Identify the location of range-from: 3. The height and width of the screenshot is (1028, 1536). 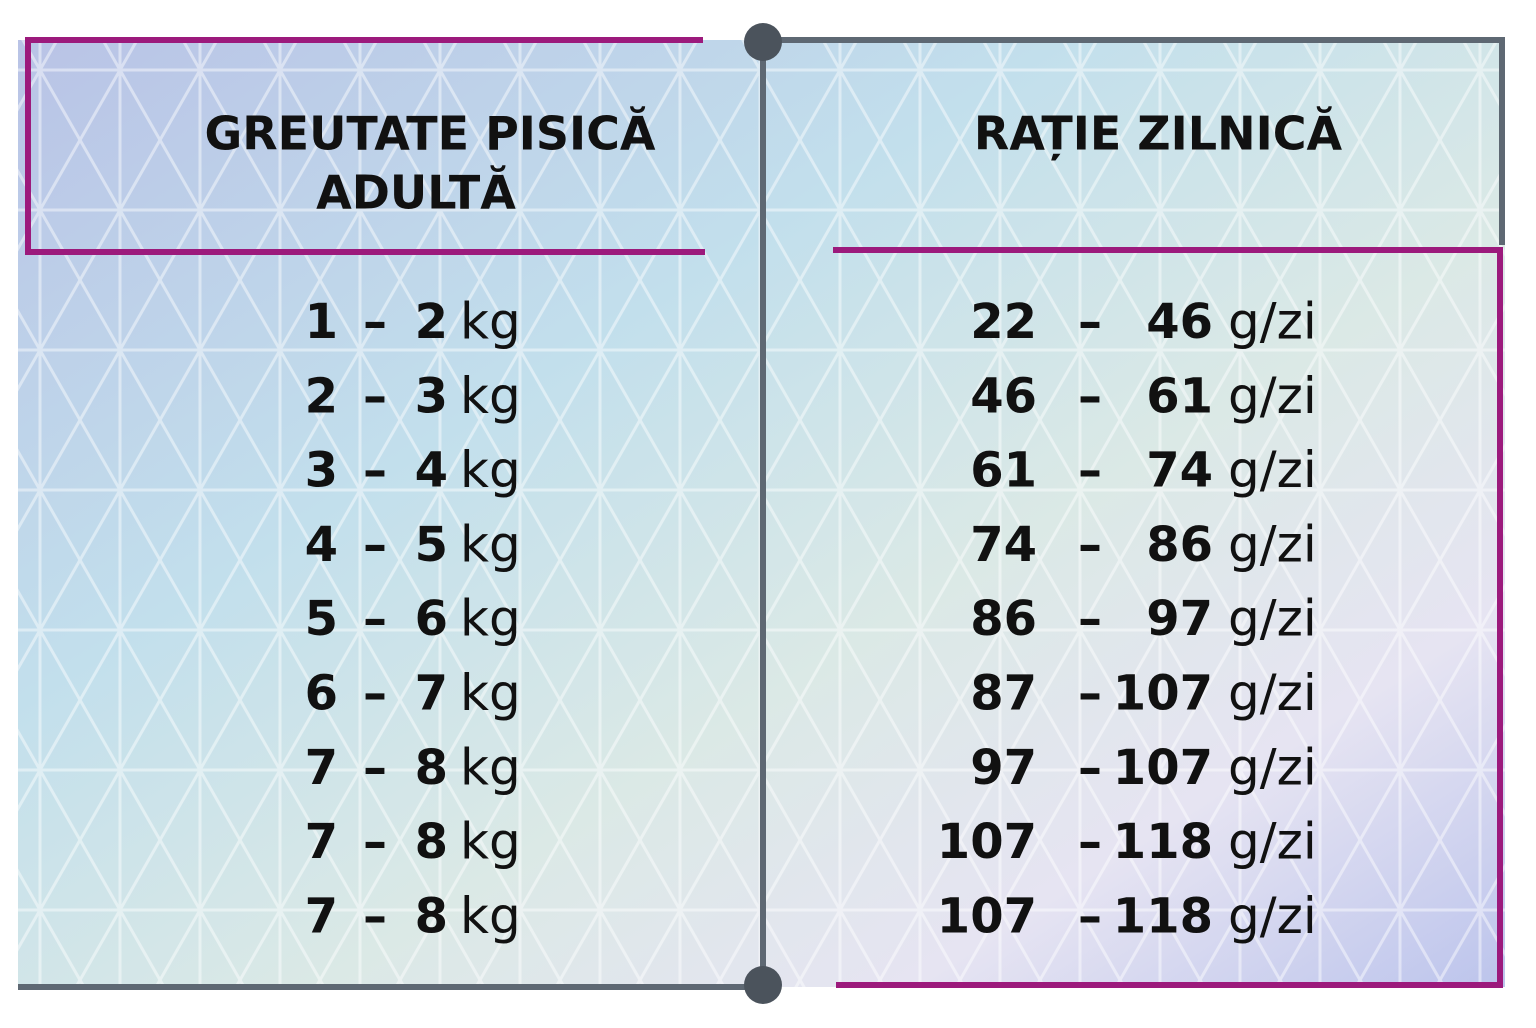
(321, 471).